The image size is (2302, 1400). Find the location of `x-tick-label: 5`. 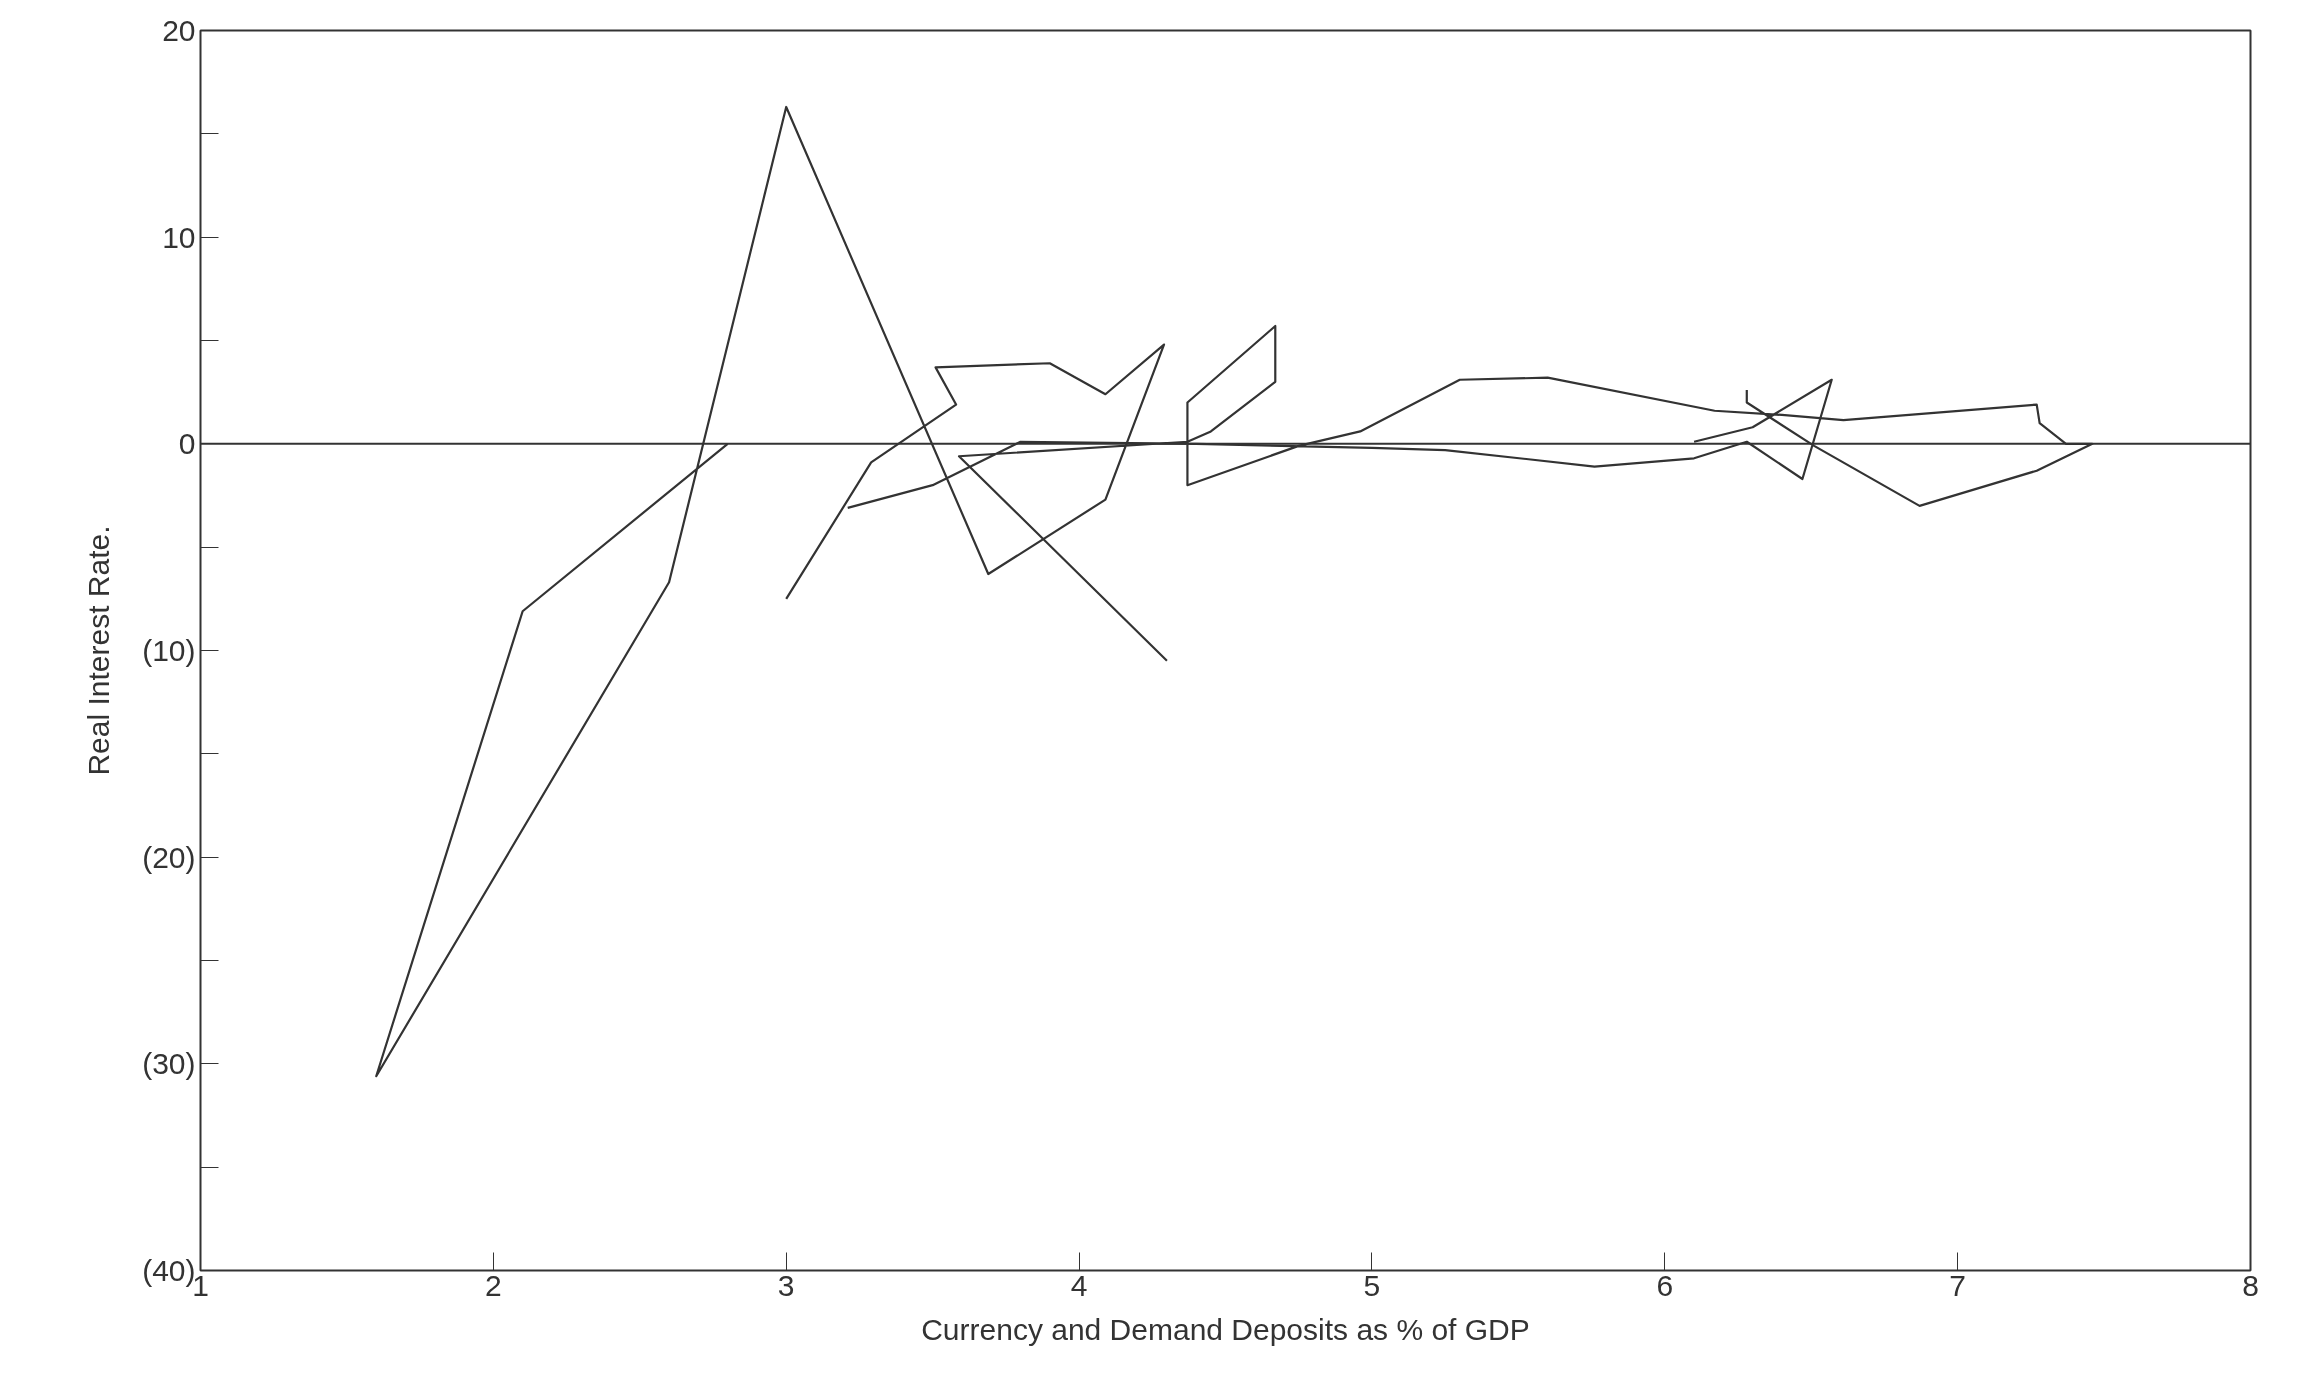

x-tick-label: 5 is located at coordinates (1372, 1285).